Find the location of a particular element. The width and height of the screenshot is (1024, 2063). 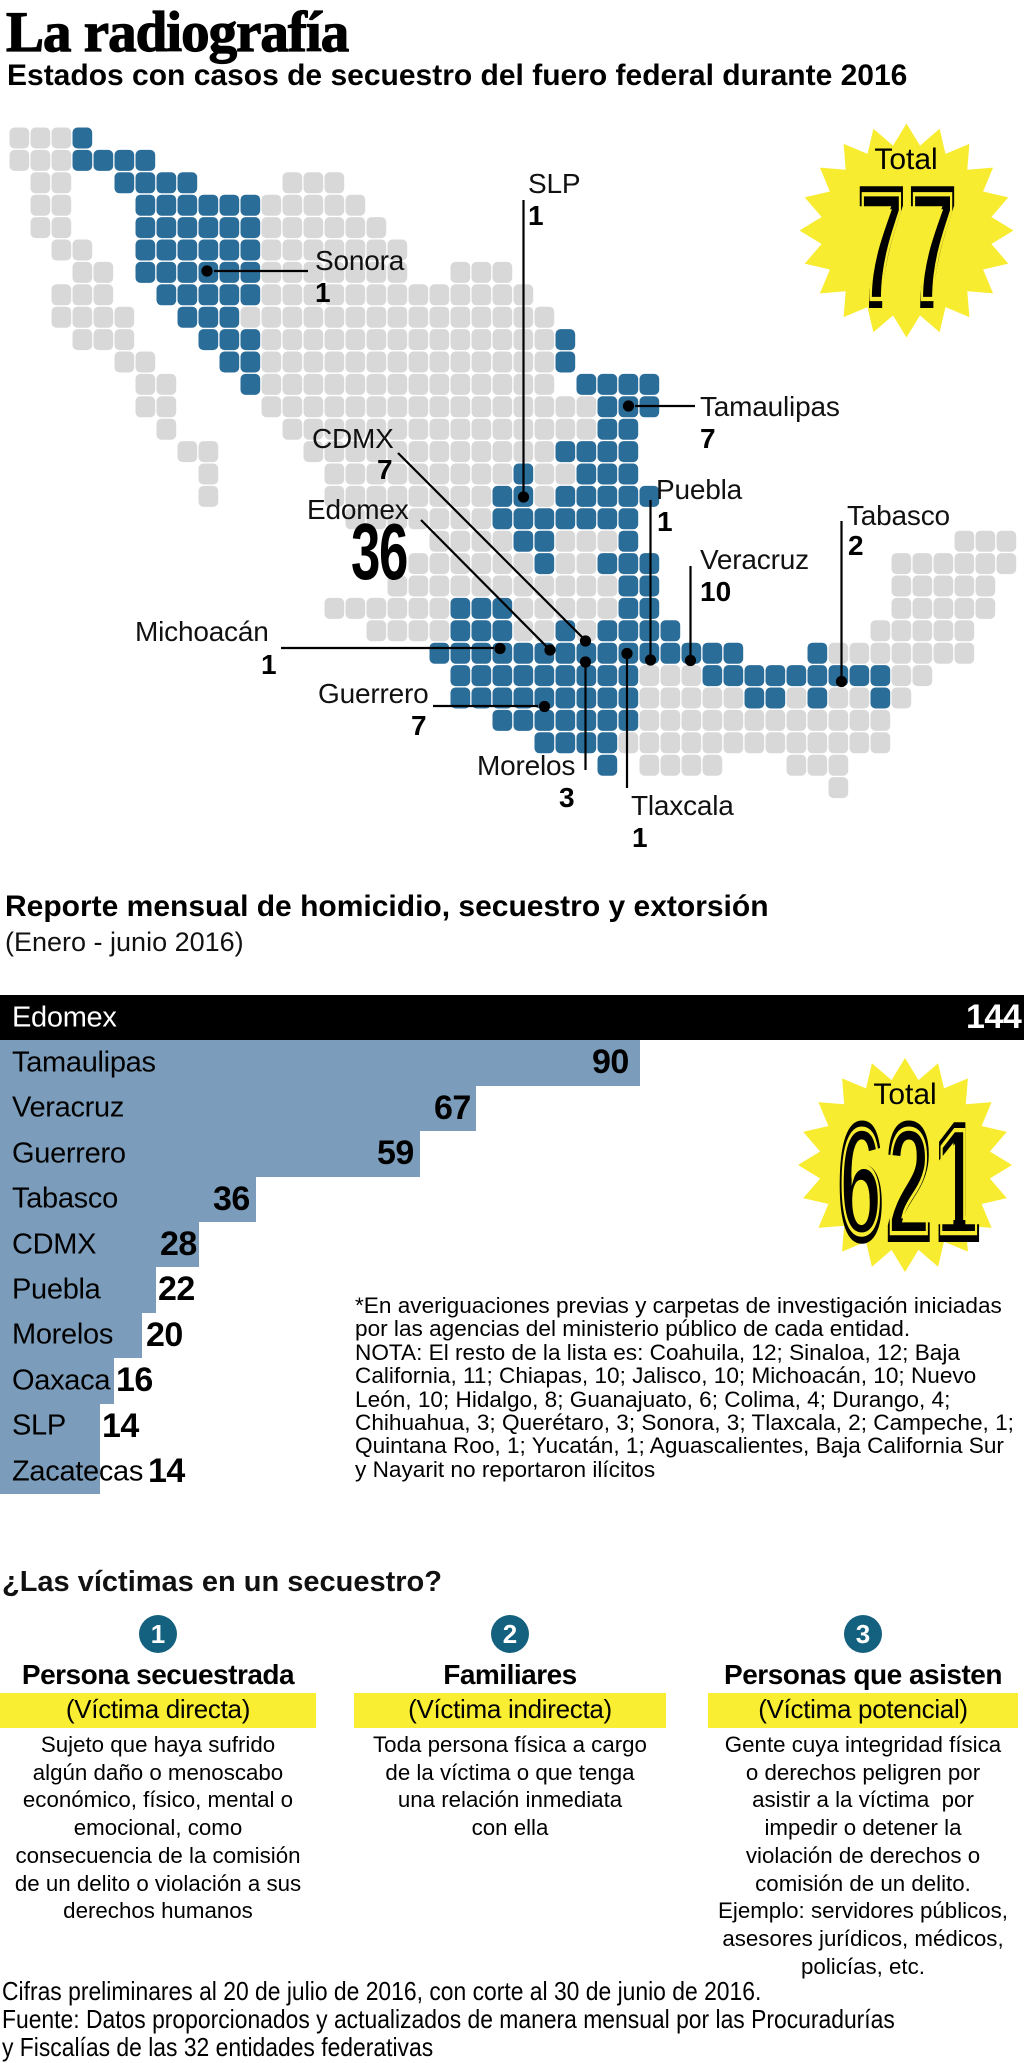

svg-text: 6 is located at coordinates (861, 1182).